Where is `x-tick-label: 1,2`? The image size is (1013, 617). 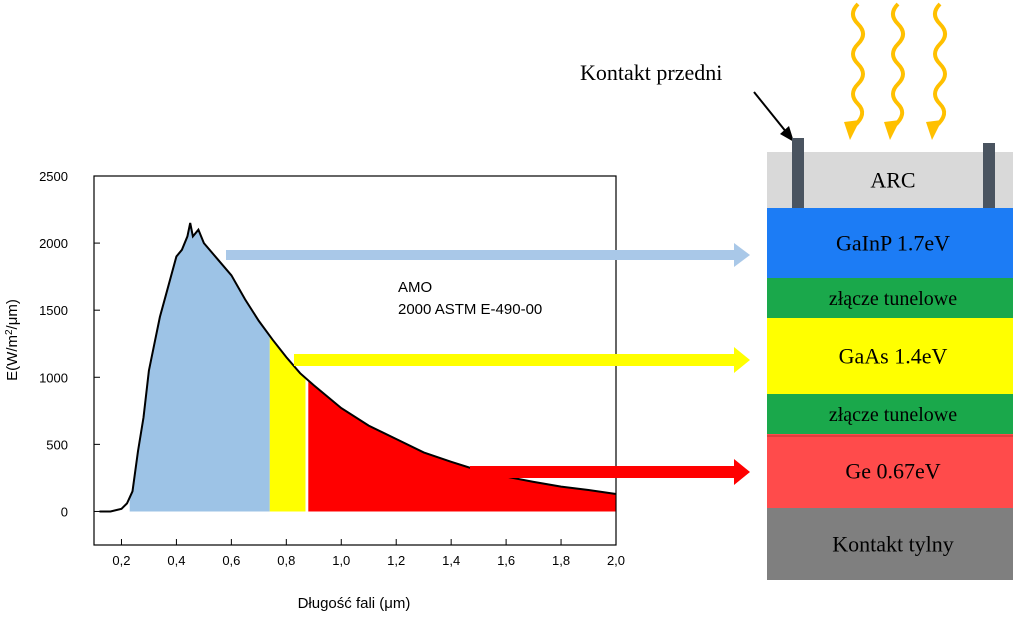
x-tick-label: 1,2 is located at coordinates (396, 560).